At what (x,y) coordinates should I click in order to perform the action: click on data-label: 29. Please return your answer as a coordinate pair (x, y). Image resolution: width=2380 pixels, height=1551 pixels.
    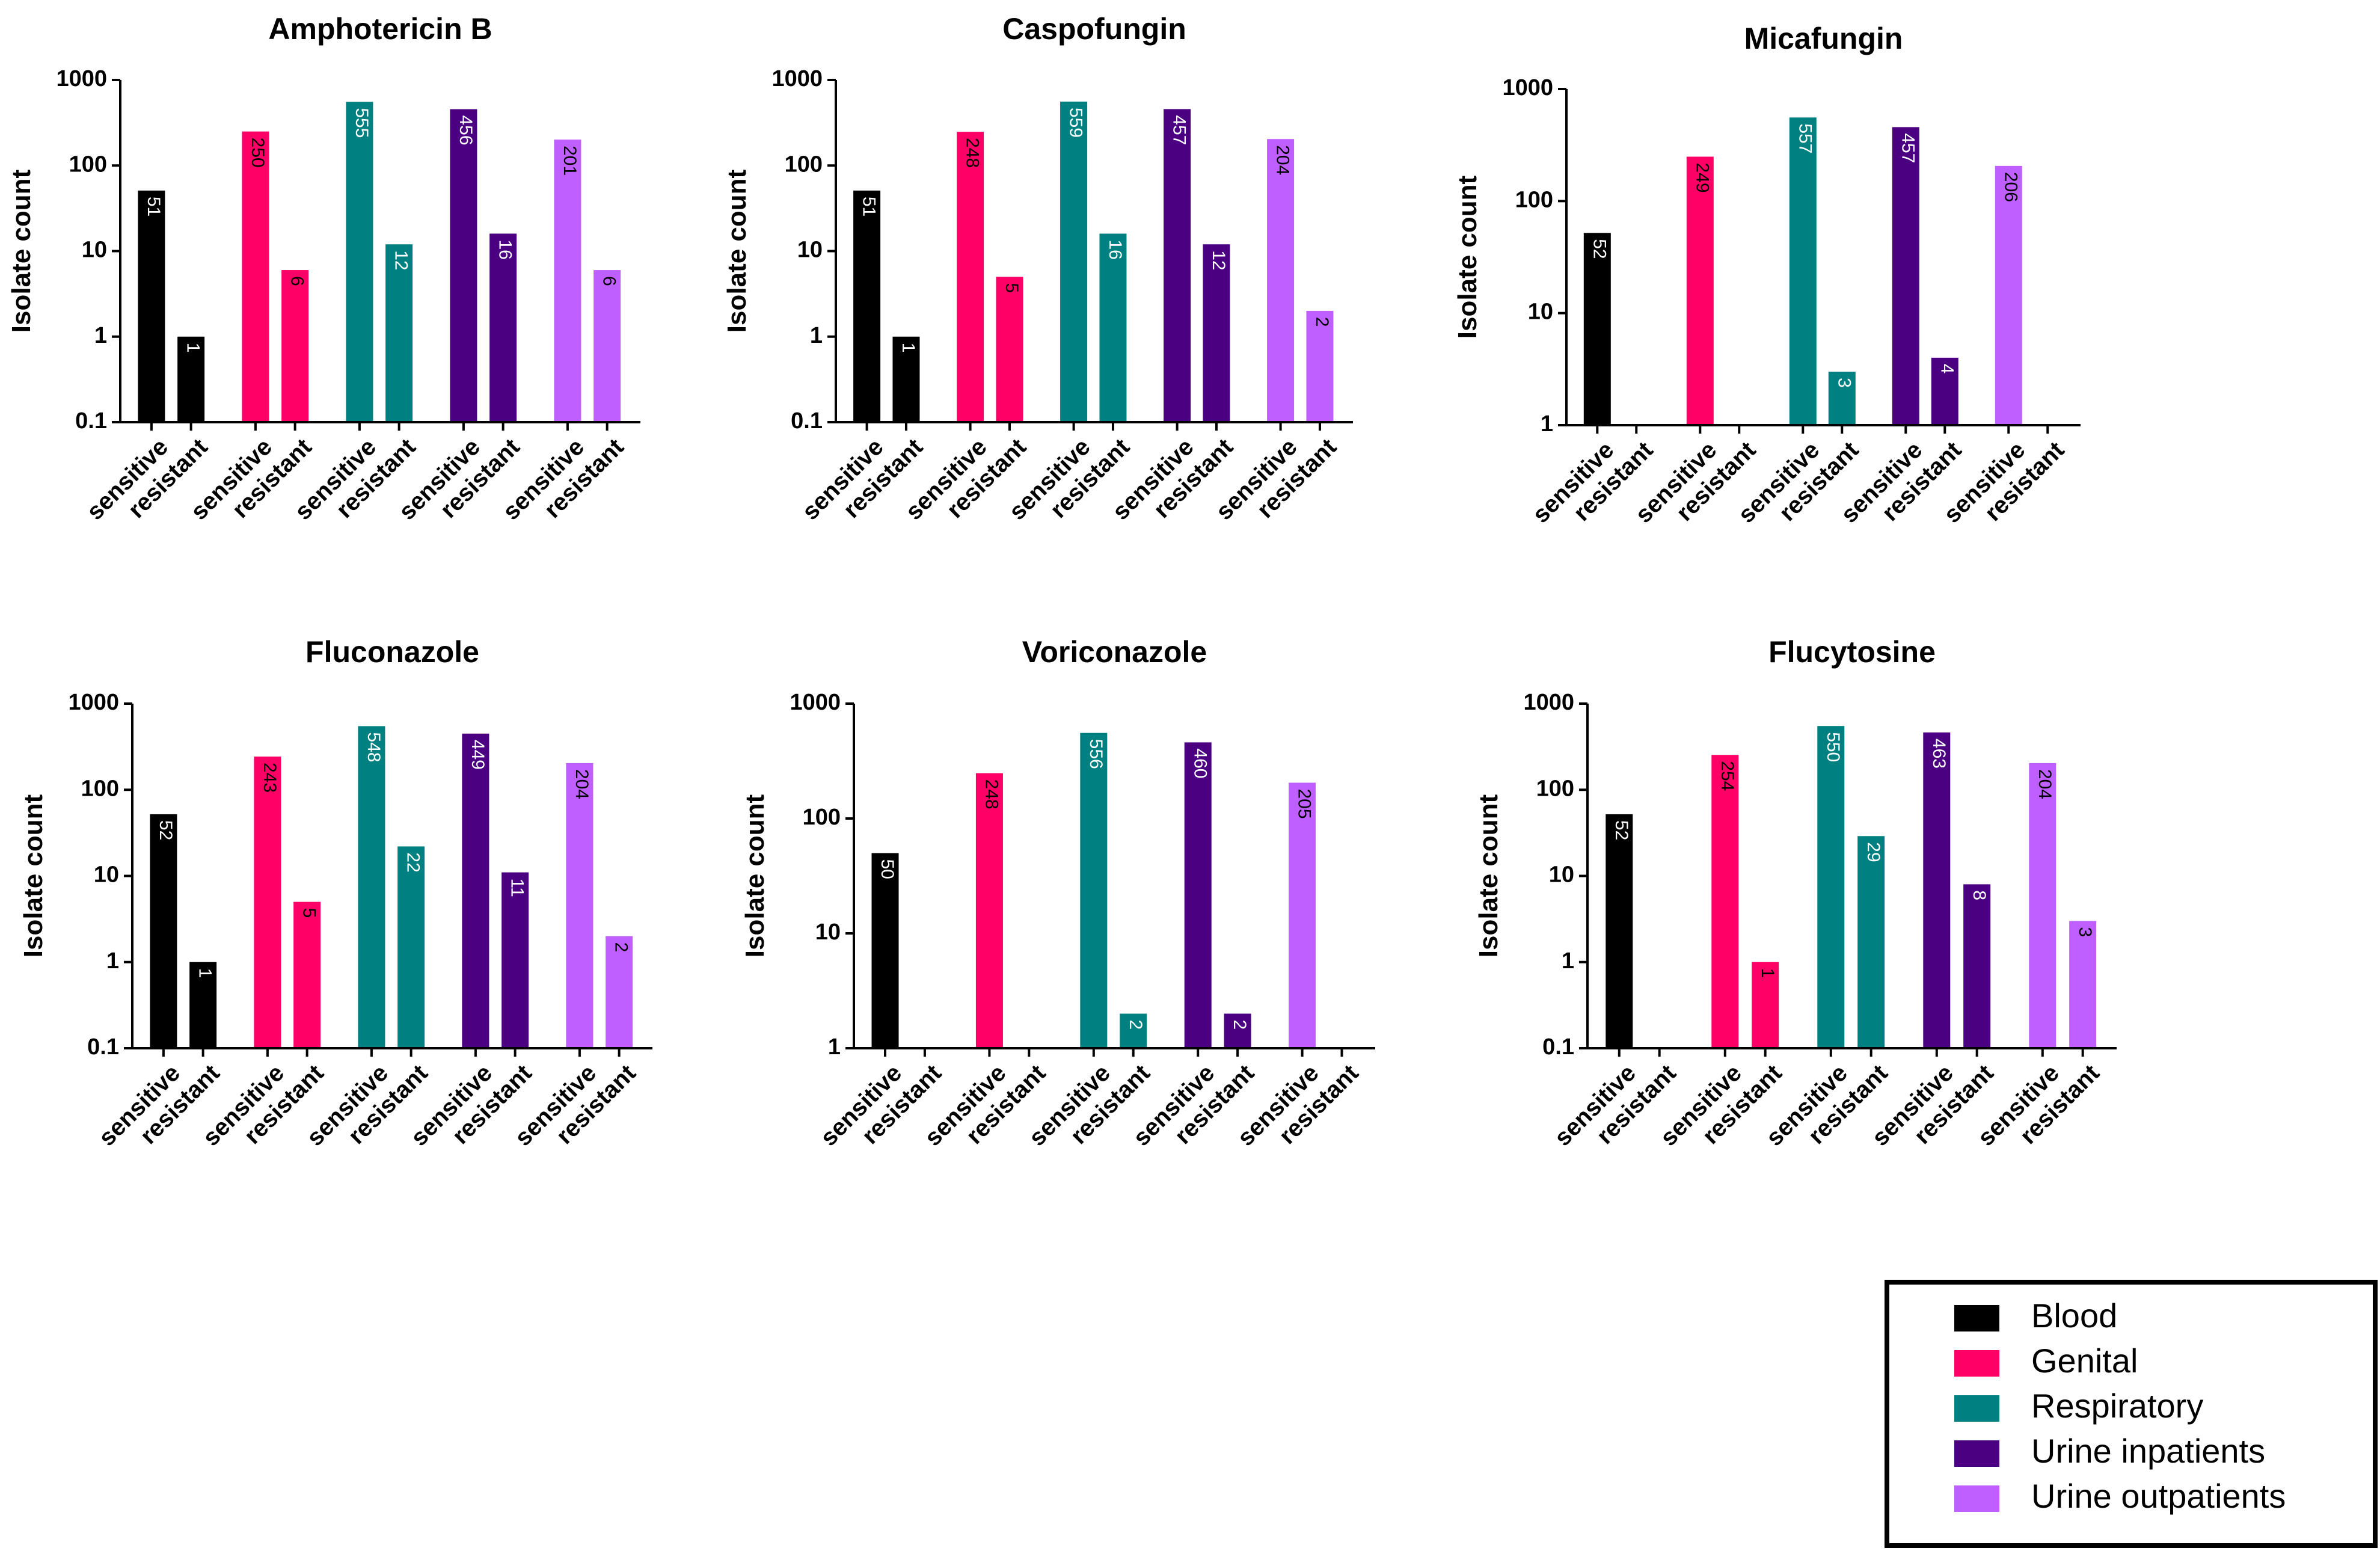
    Looking at the image, I should click on (1873, 852).